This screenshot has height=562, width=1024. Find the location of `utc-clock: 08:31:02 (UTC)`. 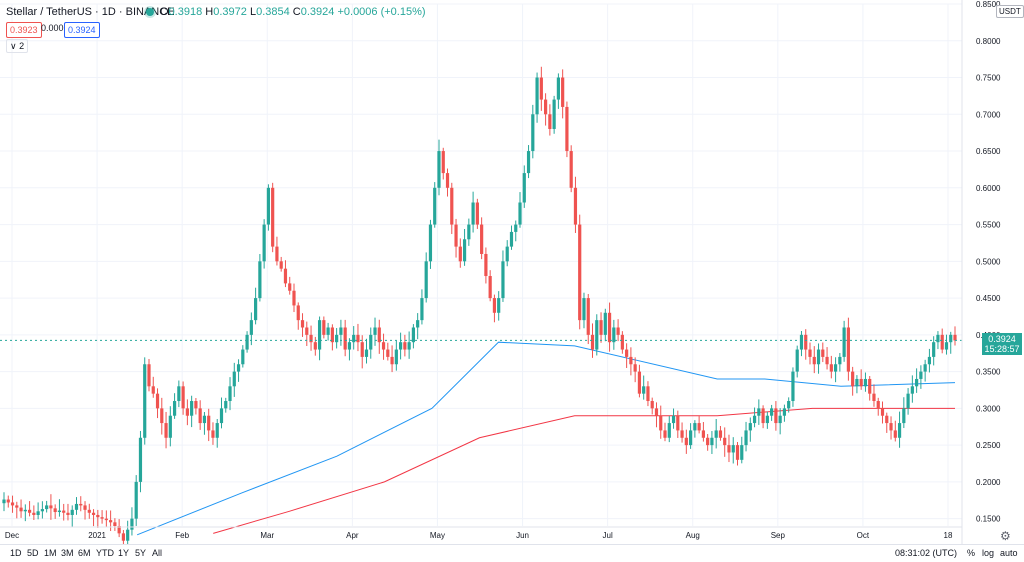

utc-clock: 08:31:02 (UTC) is located at coordinates (926, 553).